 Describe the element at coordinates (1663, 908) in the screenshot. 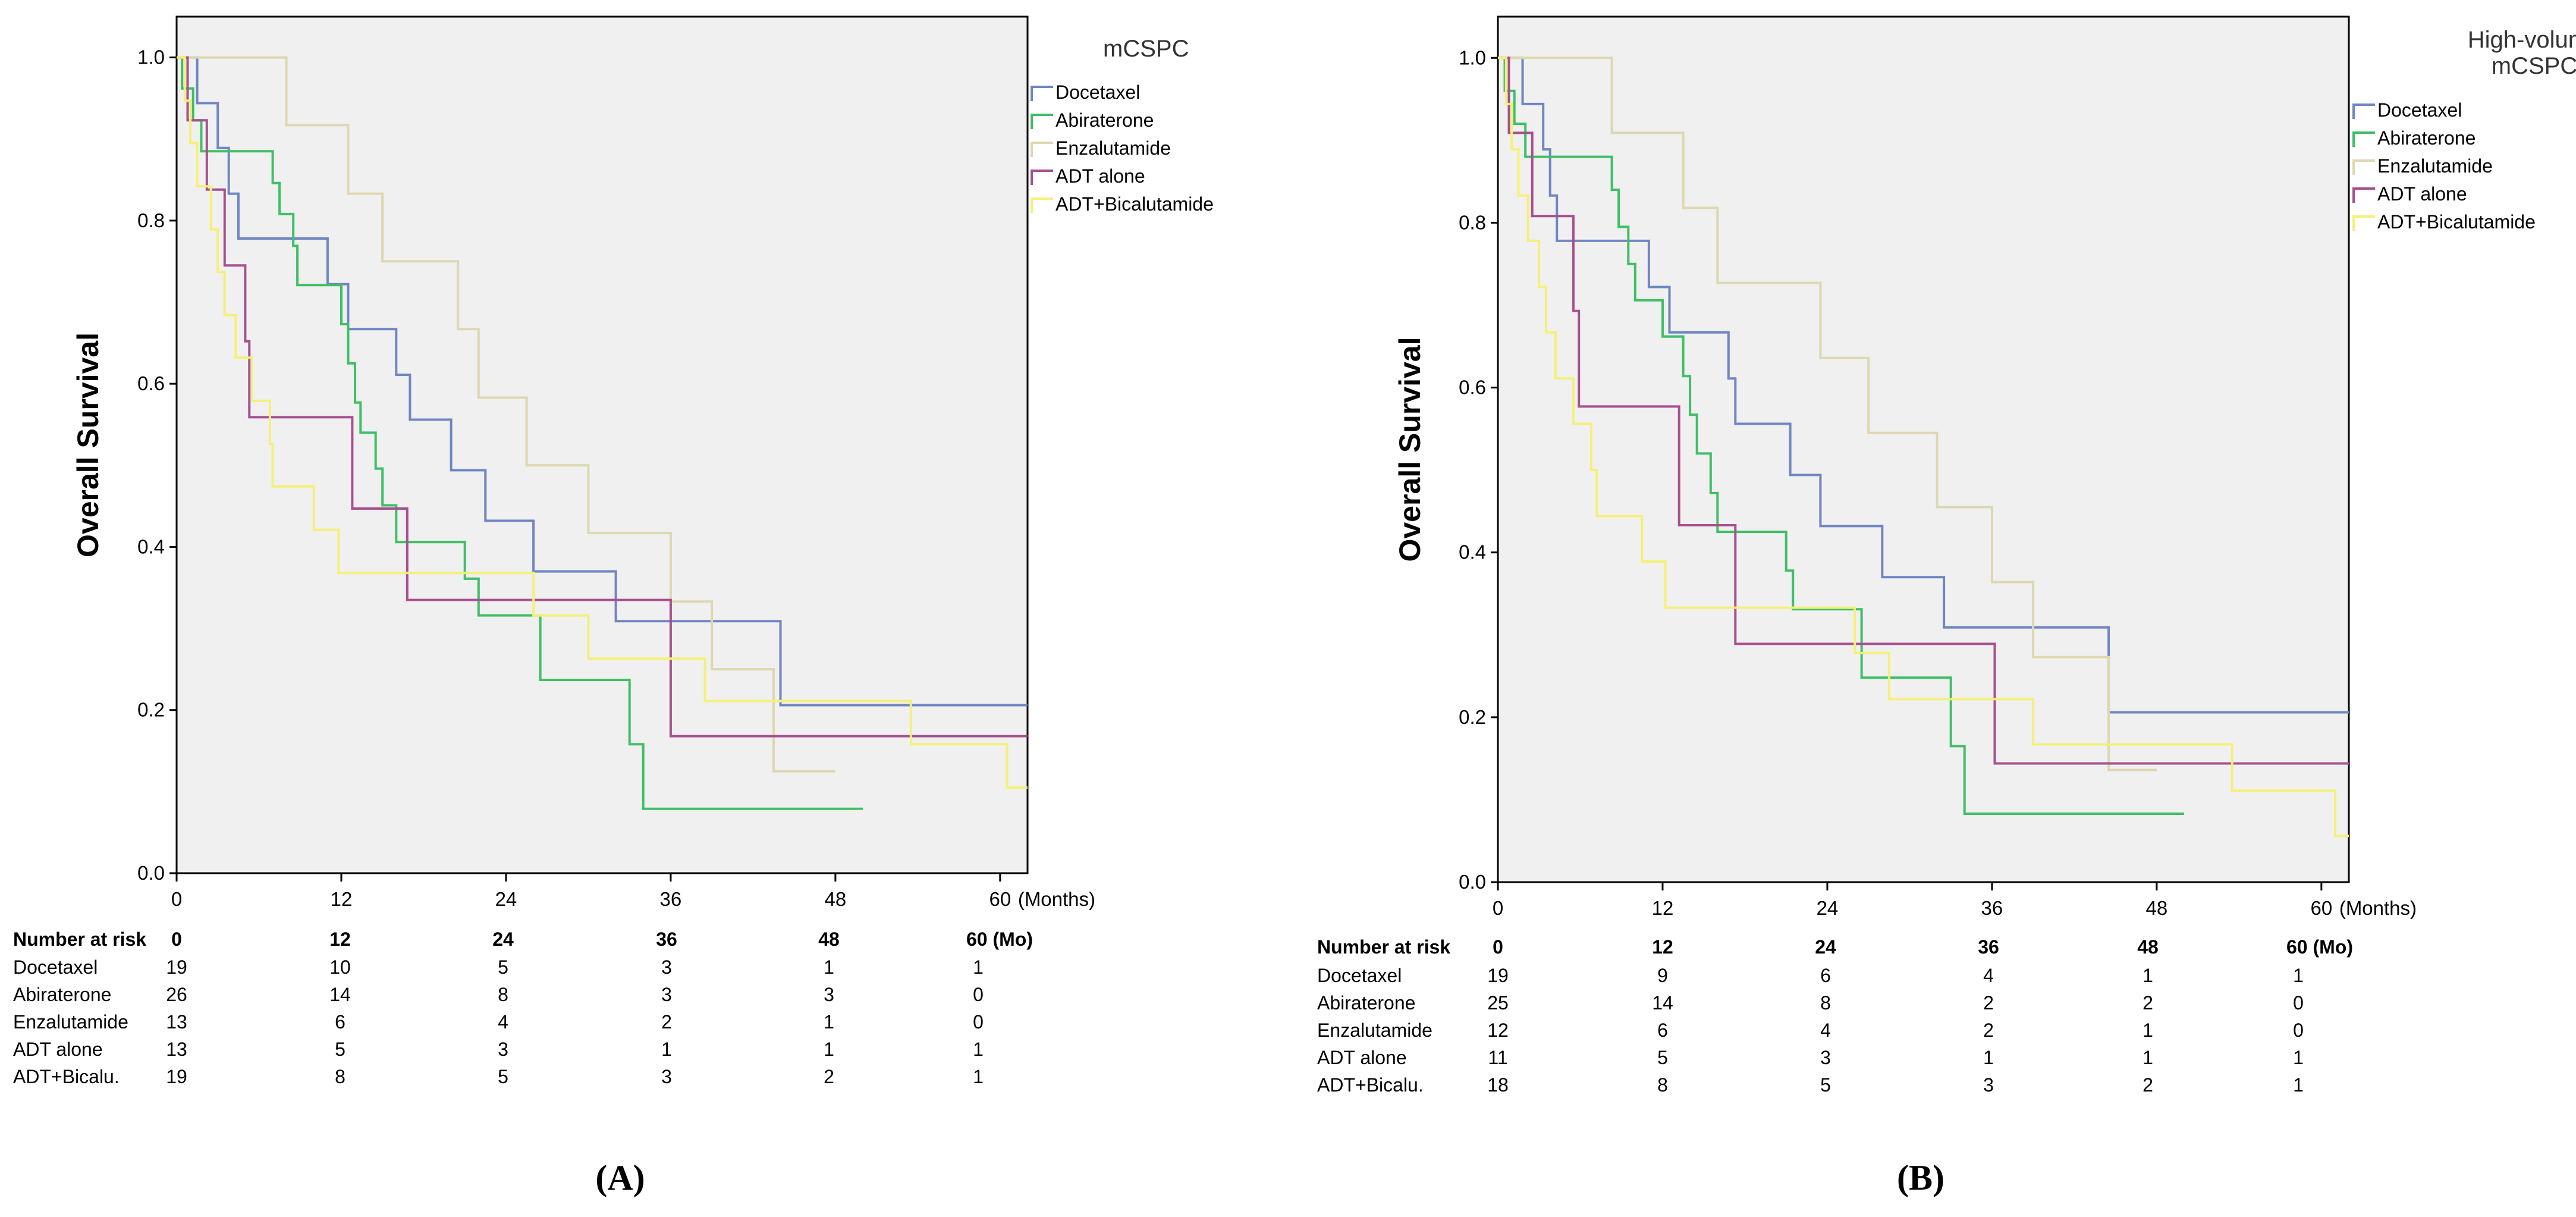

I see `x-tick-label: 12` at that location.